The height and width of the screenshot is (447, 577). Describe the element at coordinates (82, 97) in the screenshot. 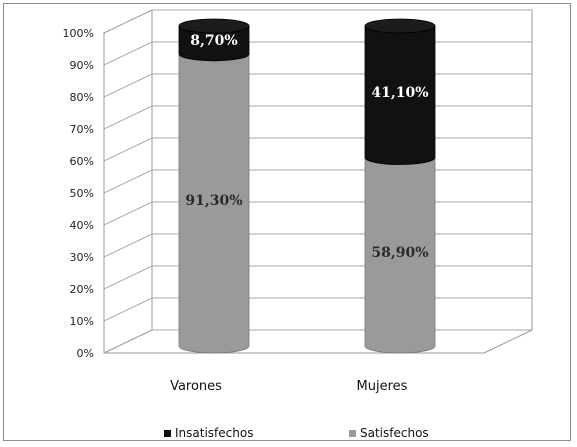

I see `y-tick-label: 80%` at that location.